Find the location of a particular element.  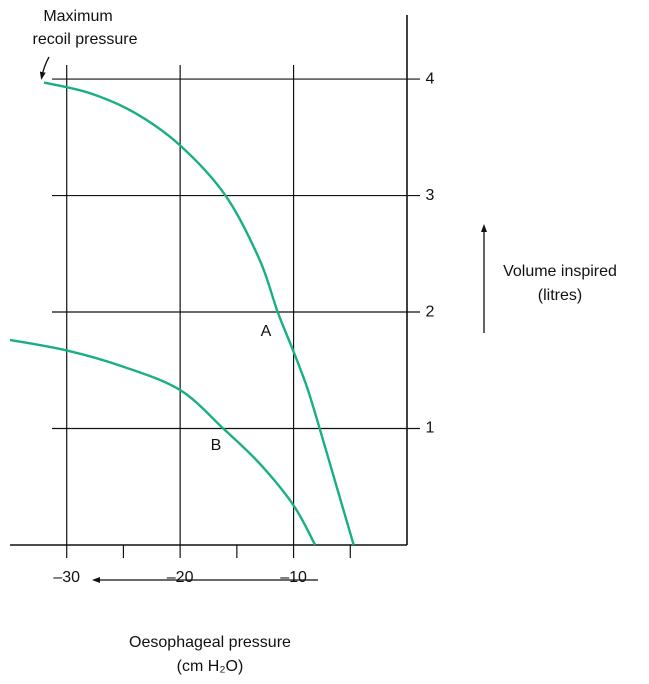

x-axis-label: (cm H₂O) is located at coordinates (210, 666).